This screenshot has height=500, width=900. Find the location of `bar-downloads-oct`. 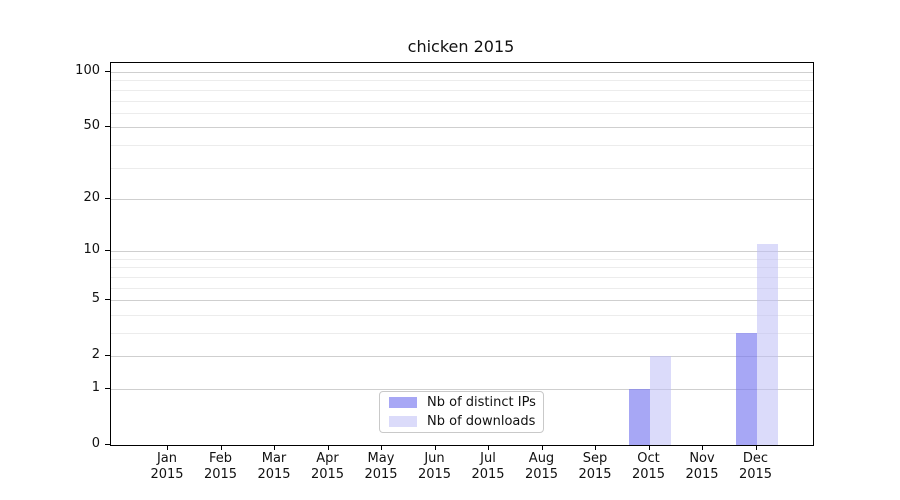

bar-downloads-oct is located at coordinates (660, 400).